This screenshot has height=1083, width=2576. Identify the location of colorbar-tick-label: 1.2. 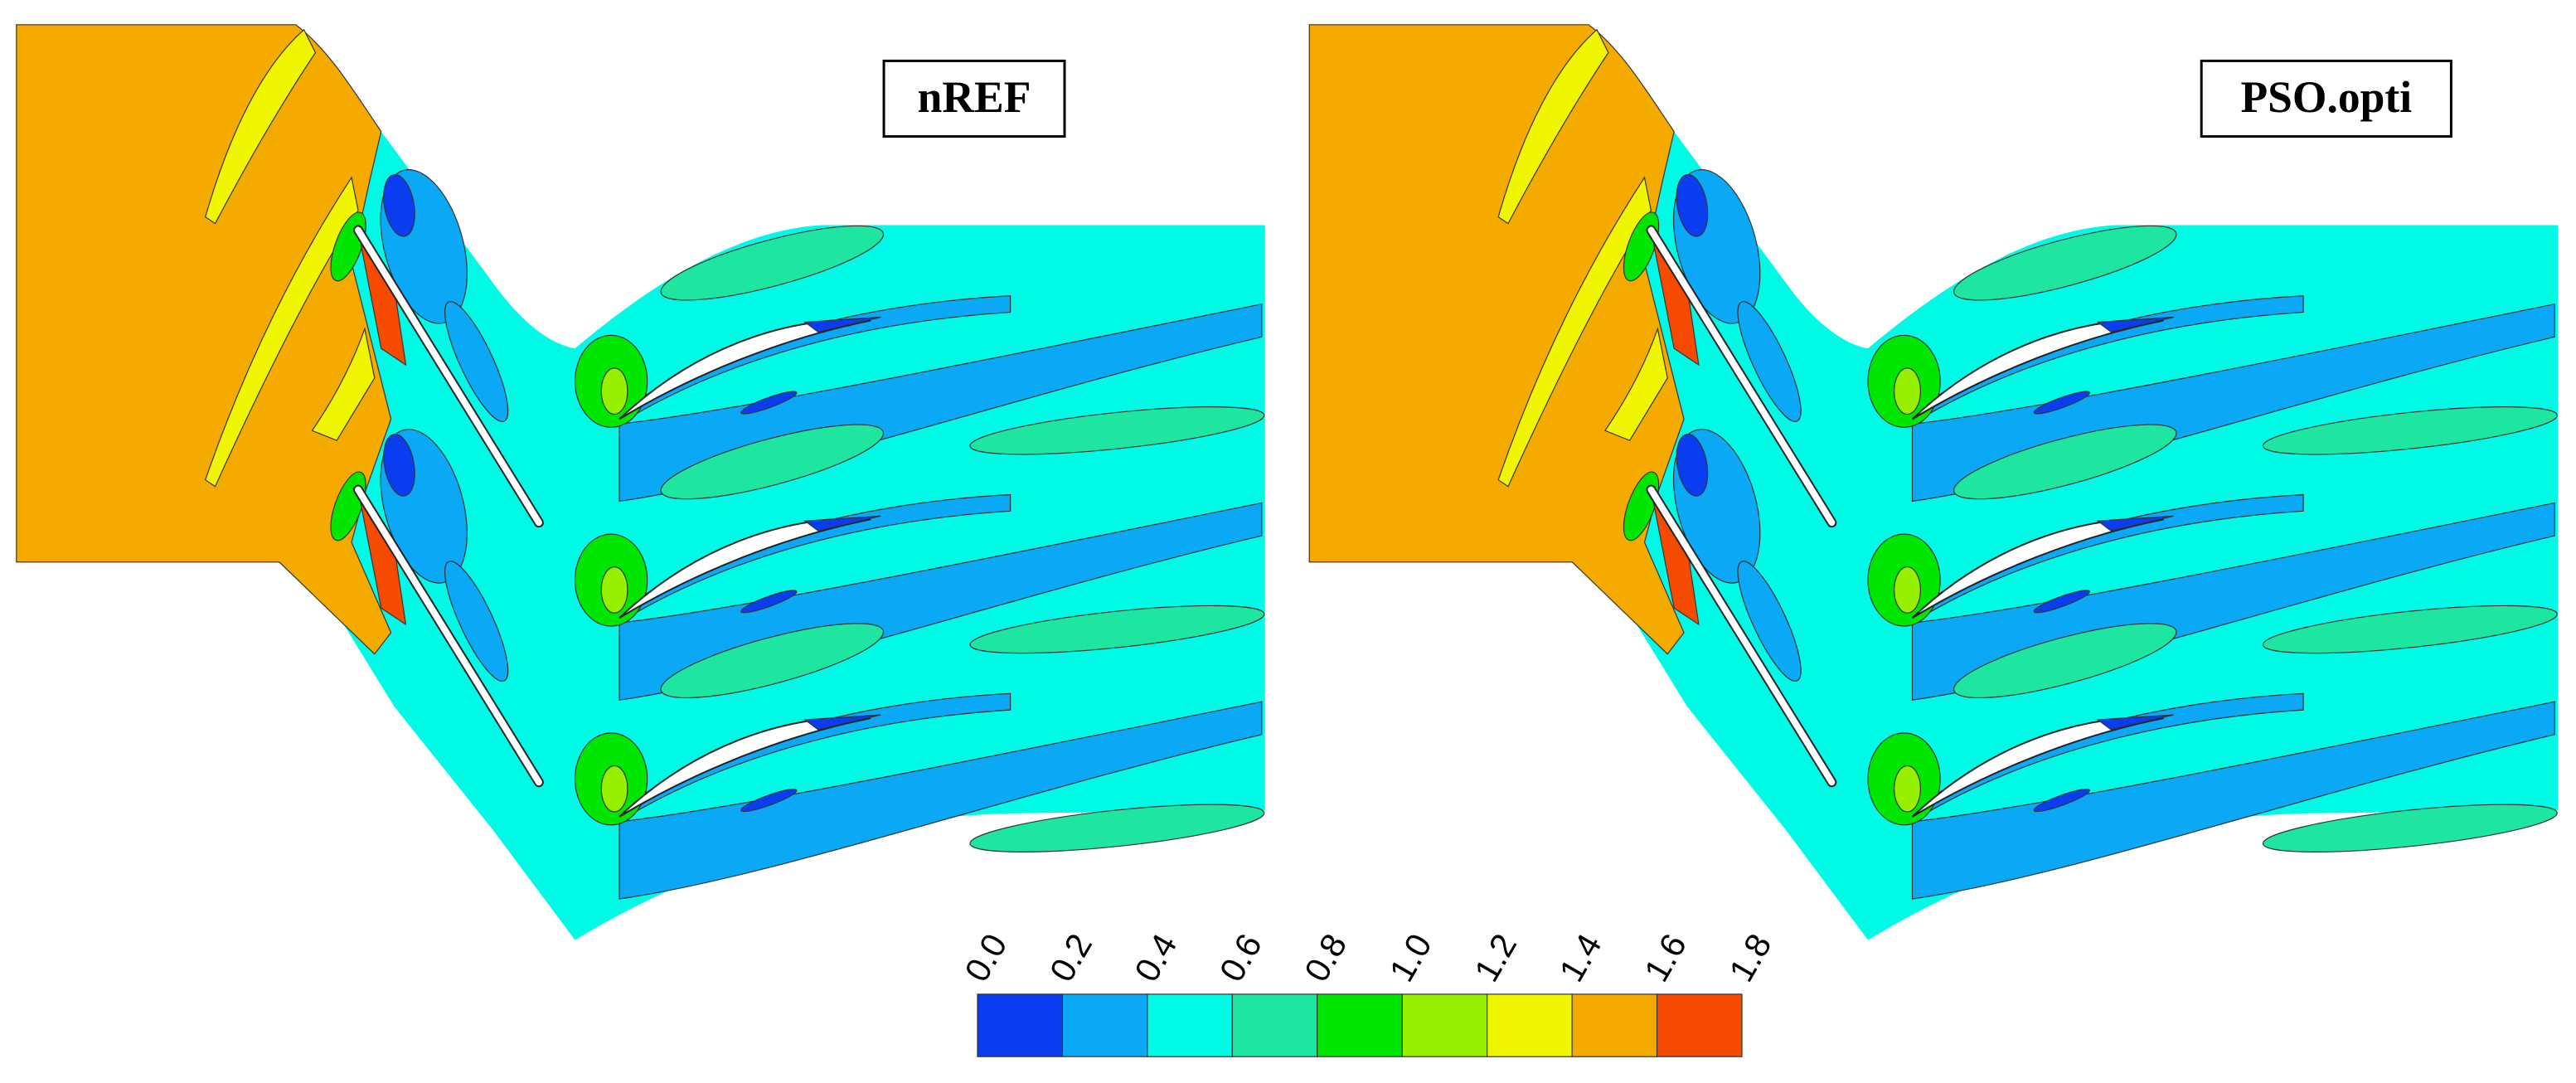
(1496, 958).